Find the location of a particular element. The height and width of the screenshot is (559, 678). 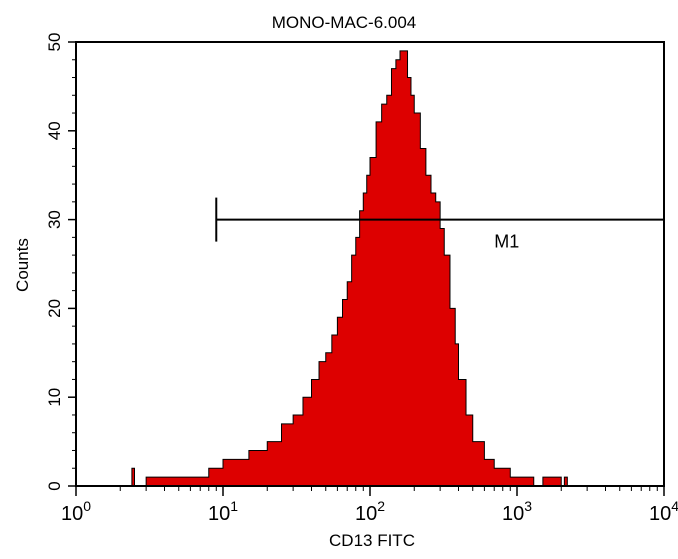

y-tick-label: 20 is located at coordinates (54, 308).